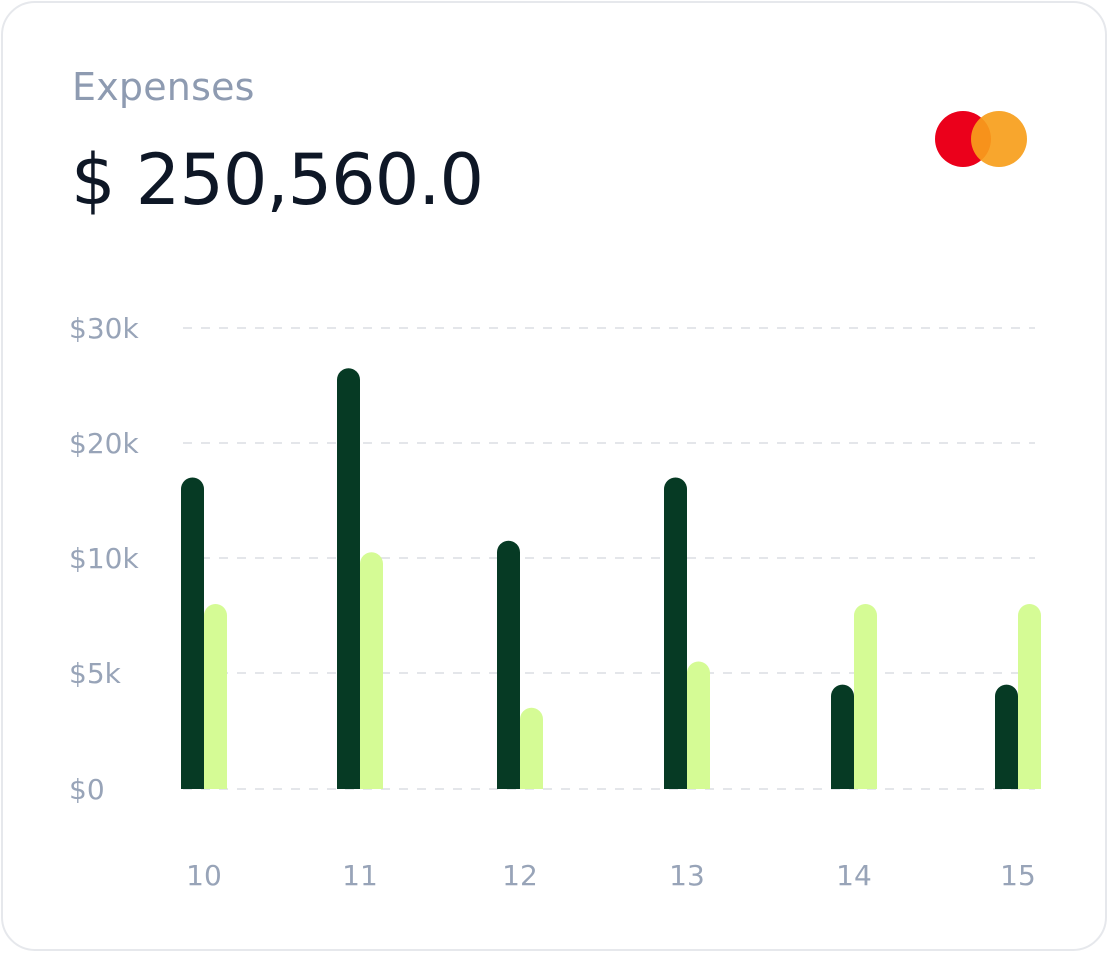  I want to click on x-tick-label: 10, so click(204, 875).